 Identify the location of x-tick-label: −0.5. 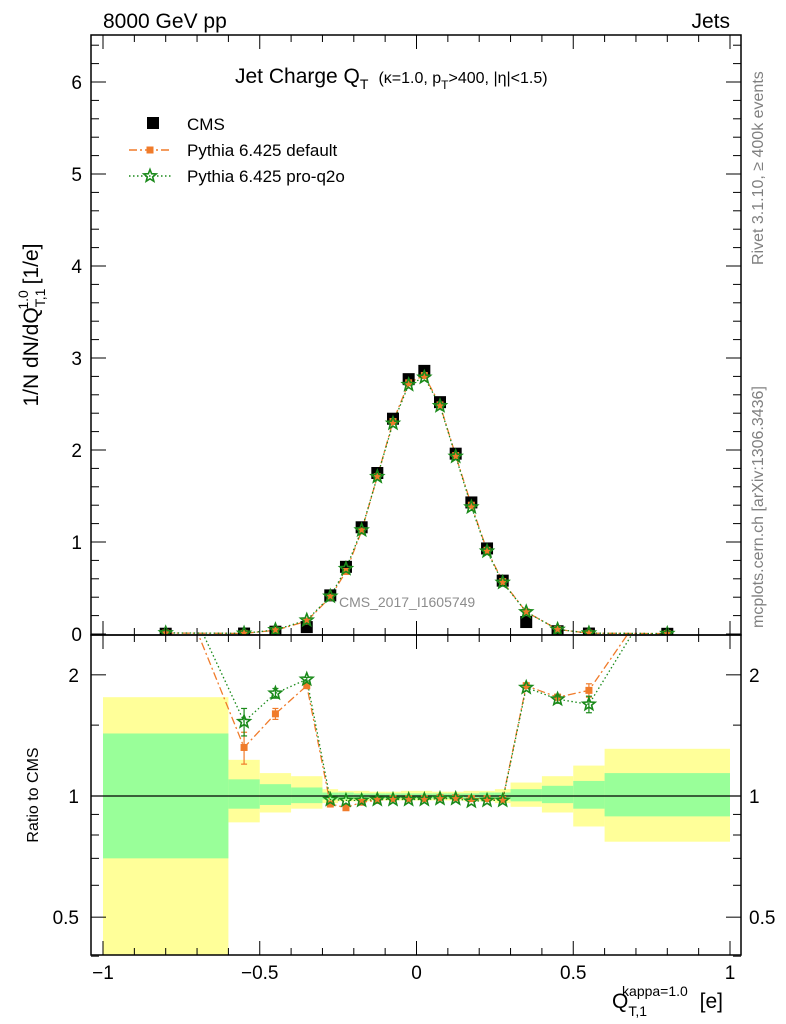
(260, 973).